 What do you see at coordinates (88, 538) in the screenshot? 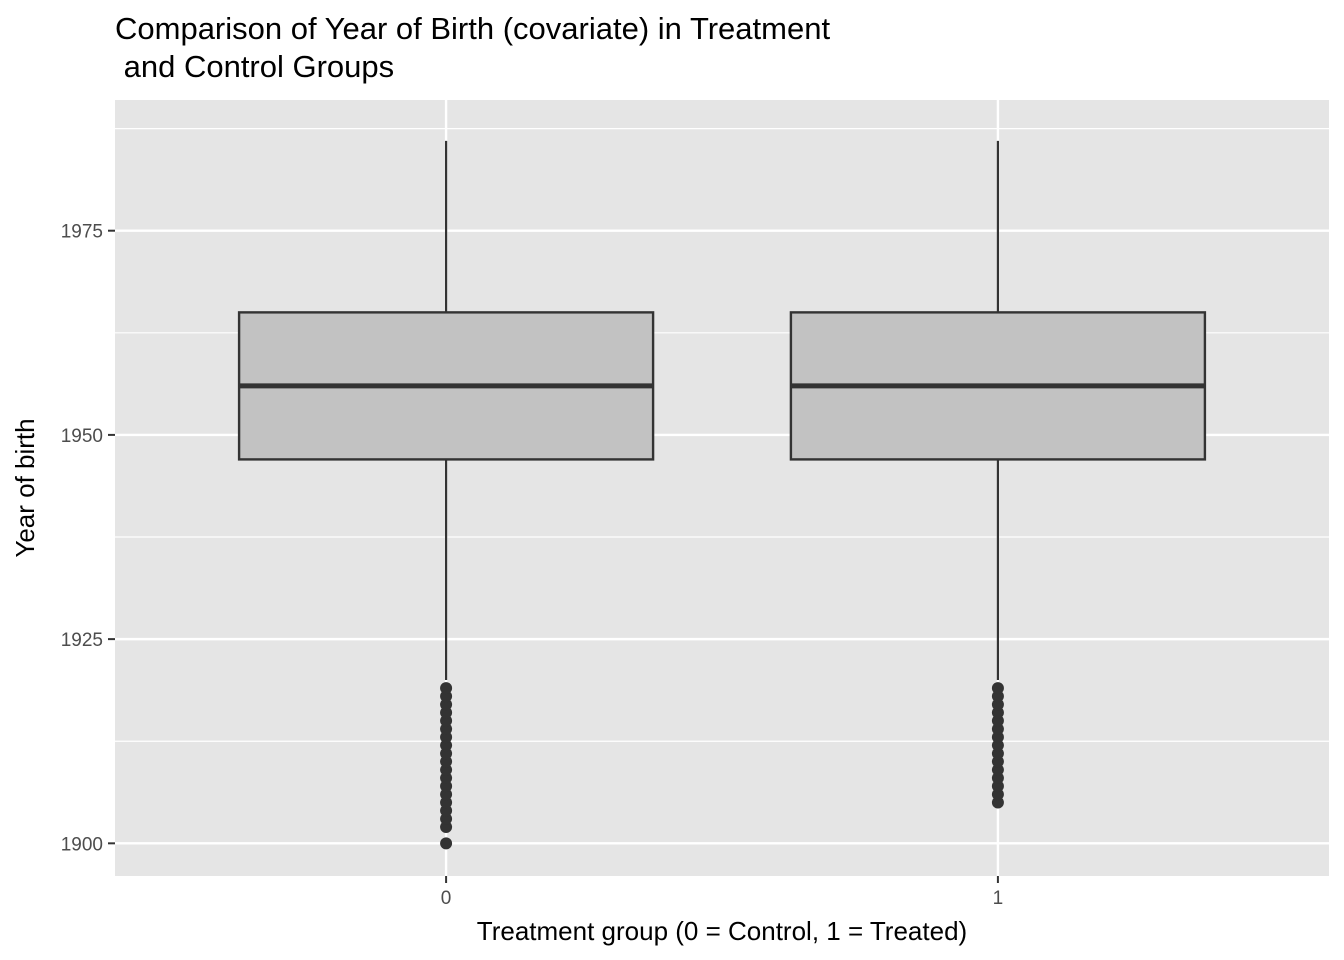
I see `y-axis: 1900 1925 1950 1975` at bounding box center [88, 538].